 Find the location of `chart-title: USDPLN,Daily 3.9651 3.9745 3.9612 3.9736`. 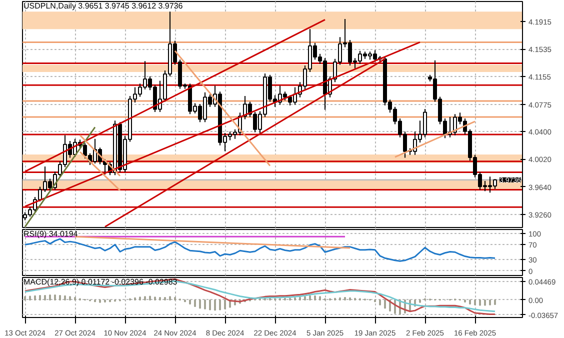

chart-title: USDPLN,Daily 3.9651 3.9745 3.9612 3.9736 is located at coordinates (104, 6).